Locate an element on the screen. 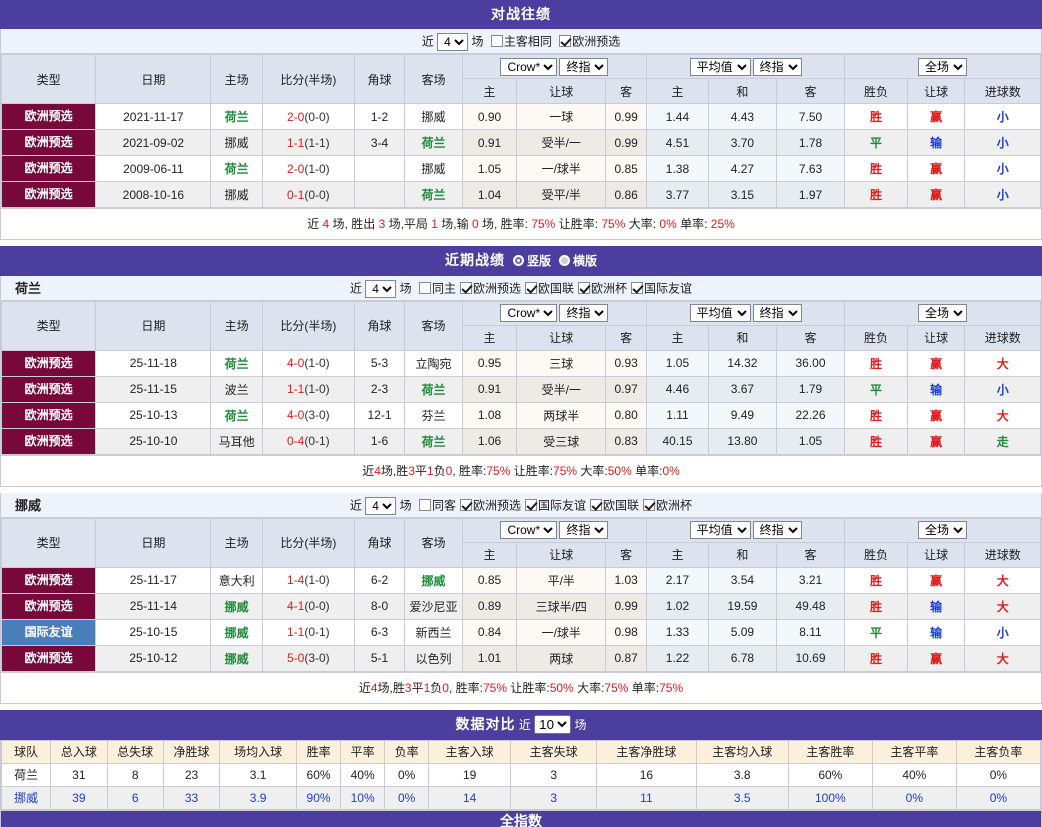 The width and height of the screenshot is (1042, 827). away-avg-select: 平均值 is located at coordinates (720, 530).